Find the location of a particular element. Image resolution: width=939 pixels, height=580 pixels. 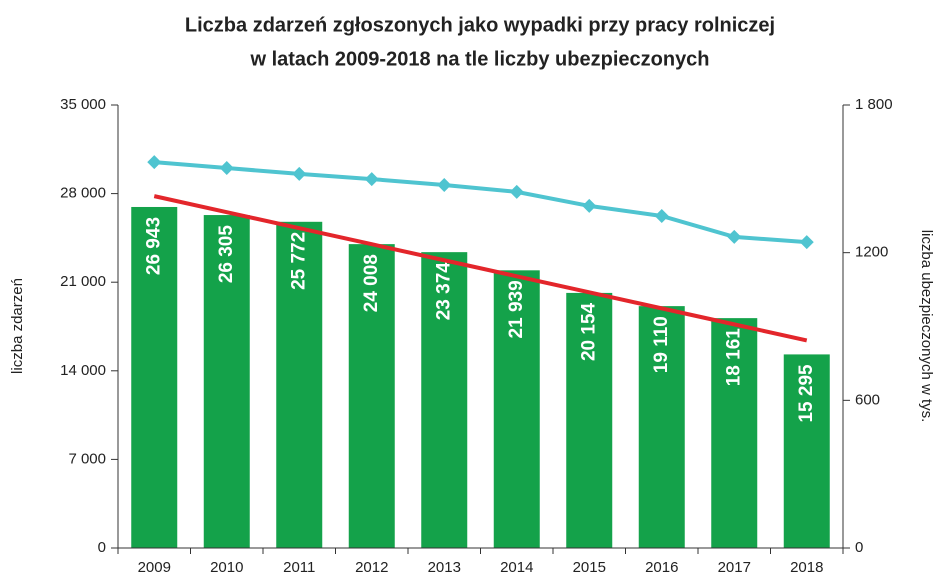

bar-value-label: 23 374 is located at coordinates (443, 291).